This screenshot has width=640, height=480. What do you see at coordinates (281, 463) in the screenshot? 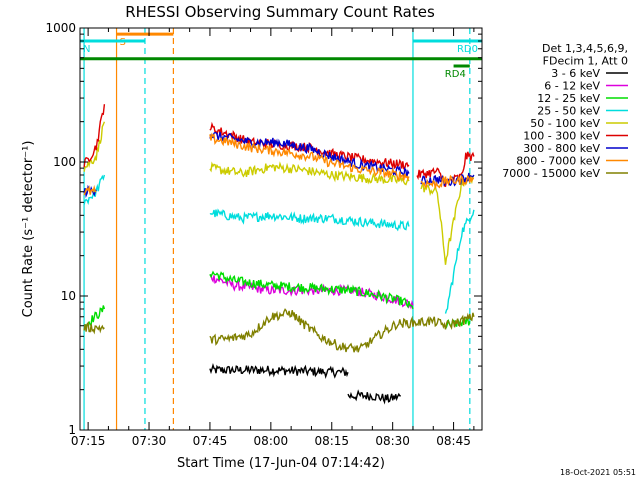
I see `x-axis-label: Start Time (17-Jun-04 07:14:42)` at bounding box center [281, 463].